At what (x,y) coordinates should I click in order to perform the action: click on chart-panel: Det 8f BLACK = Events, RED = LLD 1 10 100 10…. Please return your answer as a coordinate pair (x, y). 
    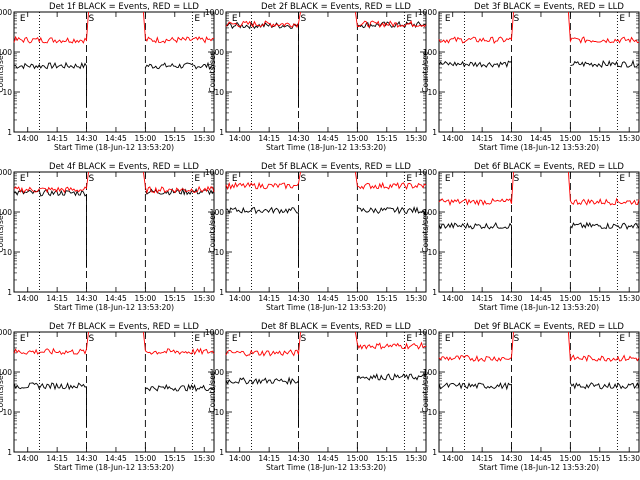
    Looking at the image, I should click on (316, 397).